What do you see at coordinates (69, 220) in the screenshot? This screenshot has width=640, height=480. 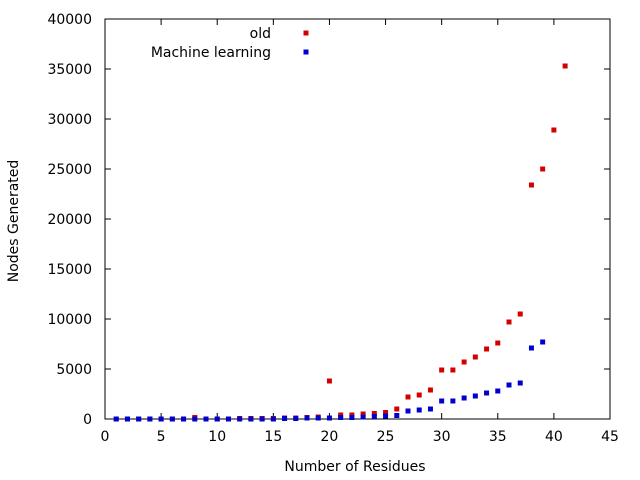 I see `y-tick-label: 20000` at bounding box center [69, 220].